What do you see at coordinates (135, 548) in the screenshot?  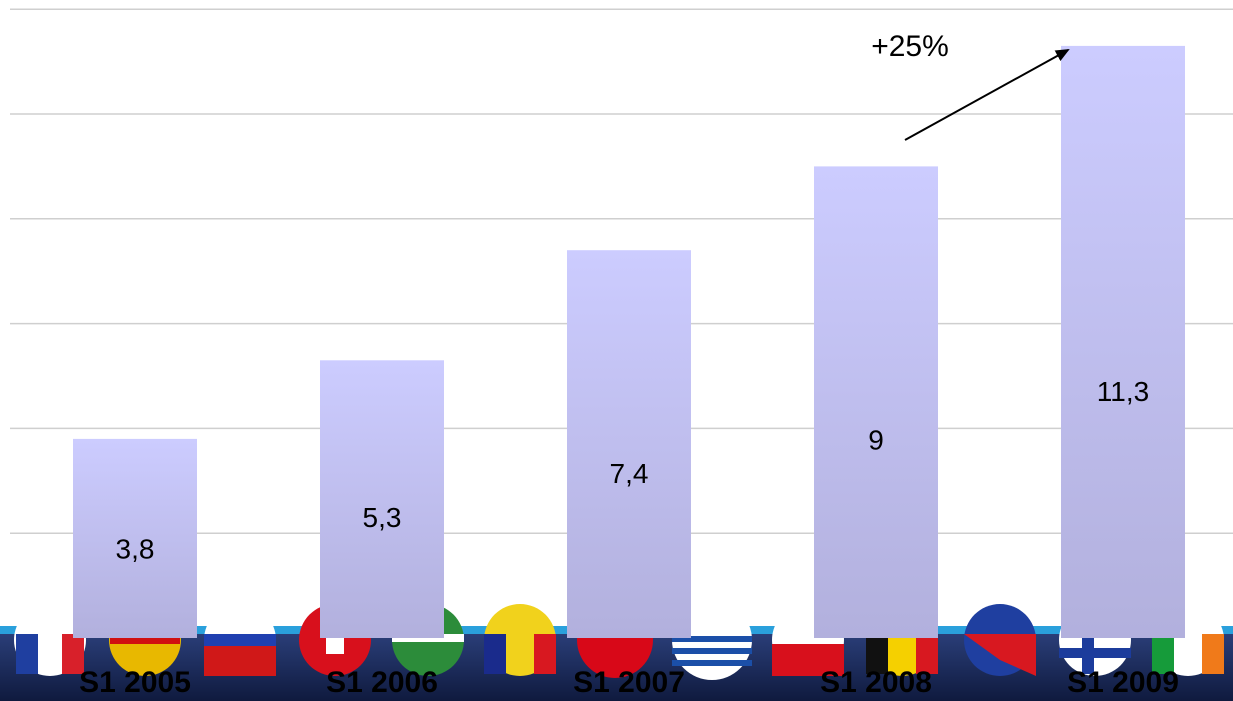 I see `bar-value-label: 3,8` at bounding box center [135, 548].